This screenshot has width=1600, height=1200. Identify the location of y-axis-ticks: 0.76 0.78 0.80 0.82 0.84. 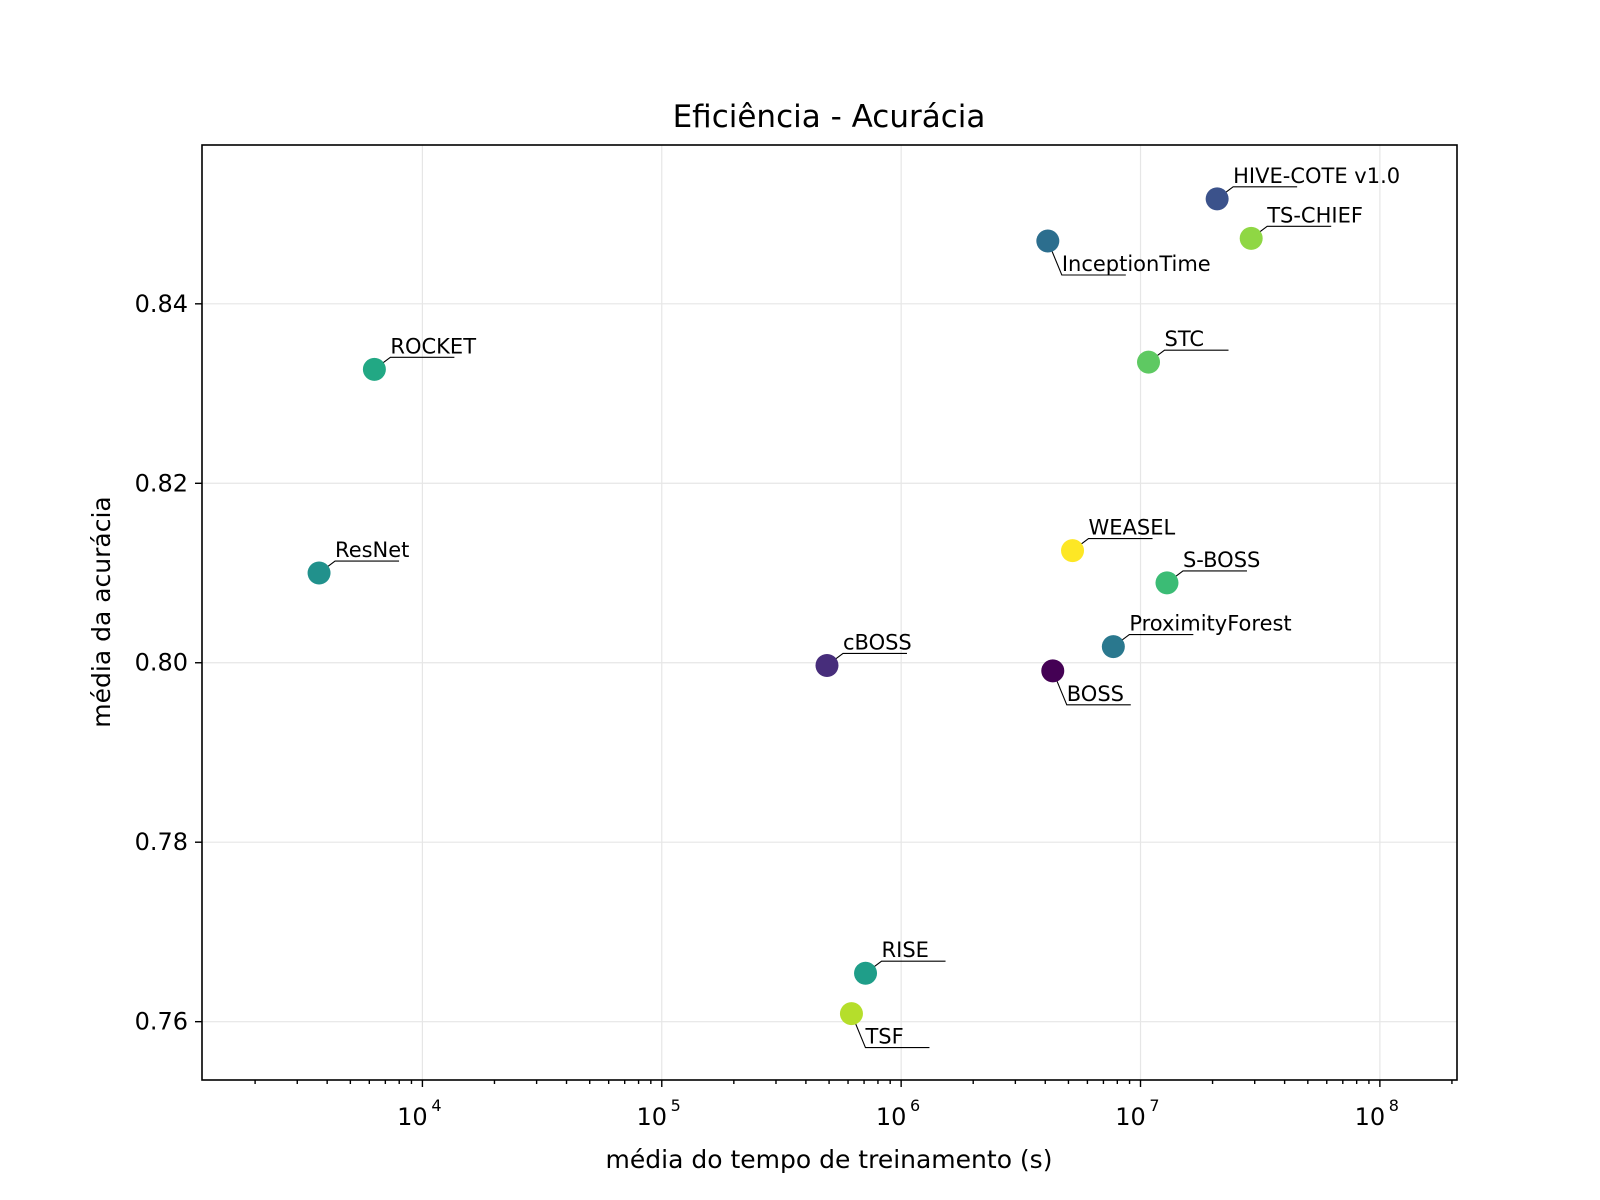
(168, 663).